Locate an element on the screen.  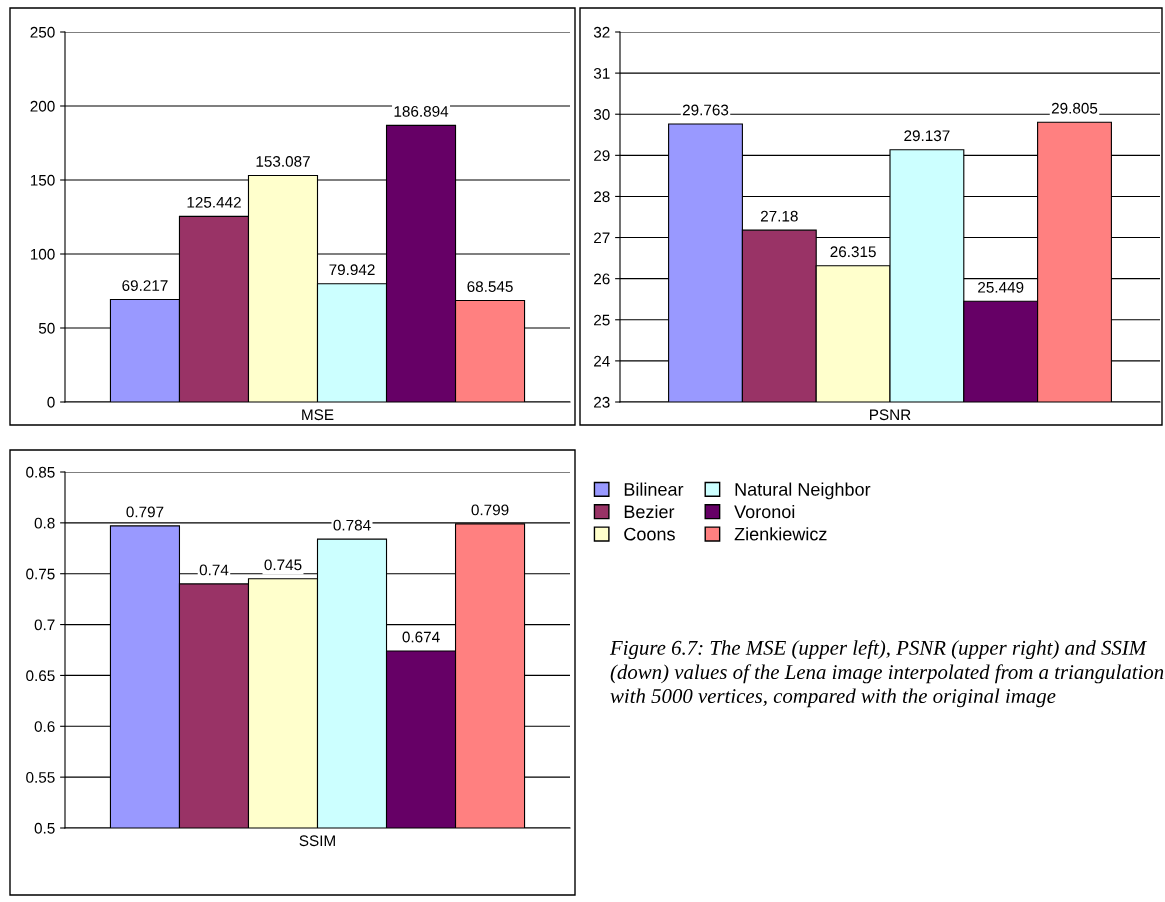
data-label: 0.745 is located at coordinates (283, 565).